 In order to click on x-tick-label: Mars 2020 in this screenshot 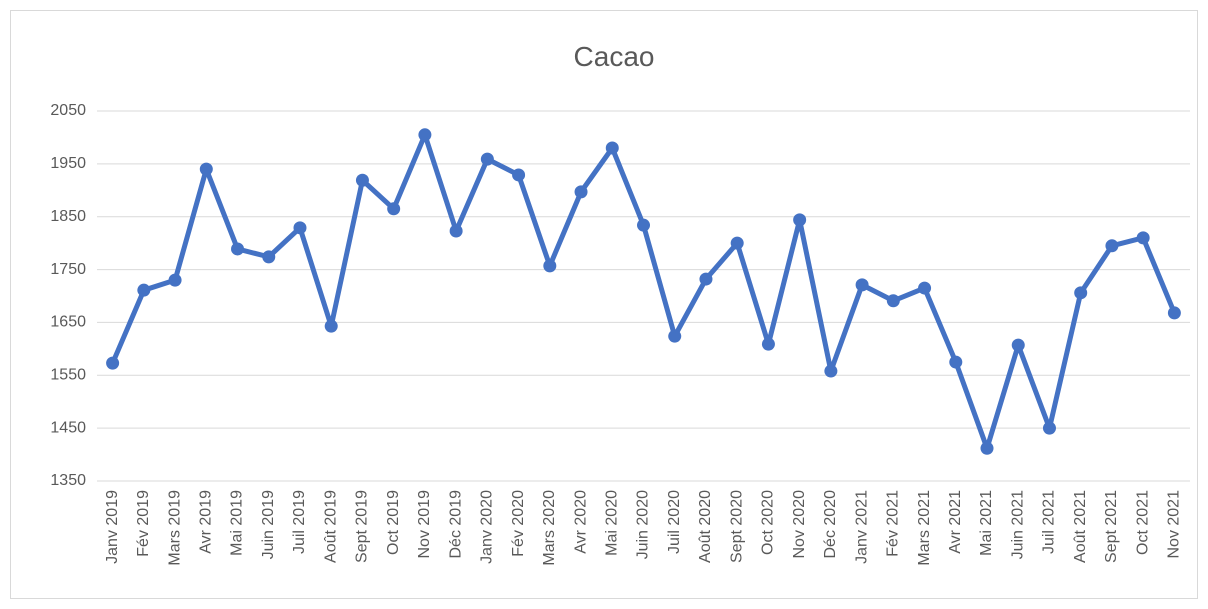, I will do `click(549, 528)`.